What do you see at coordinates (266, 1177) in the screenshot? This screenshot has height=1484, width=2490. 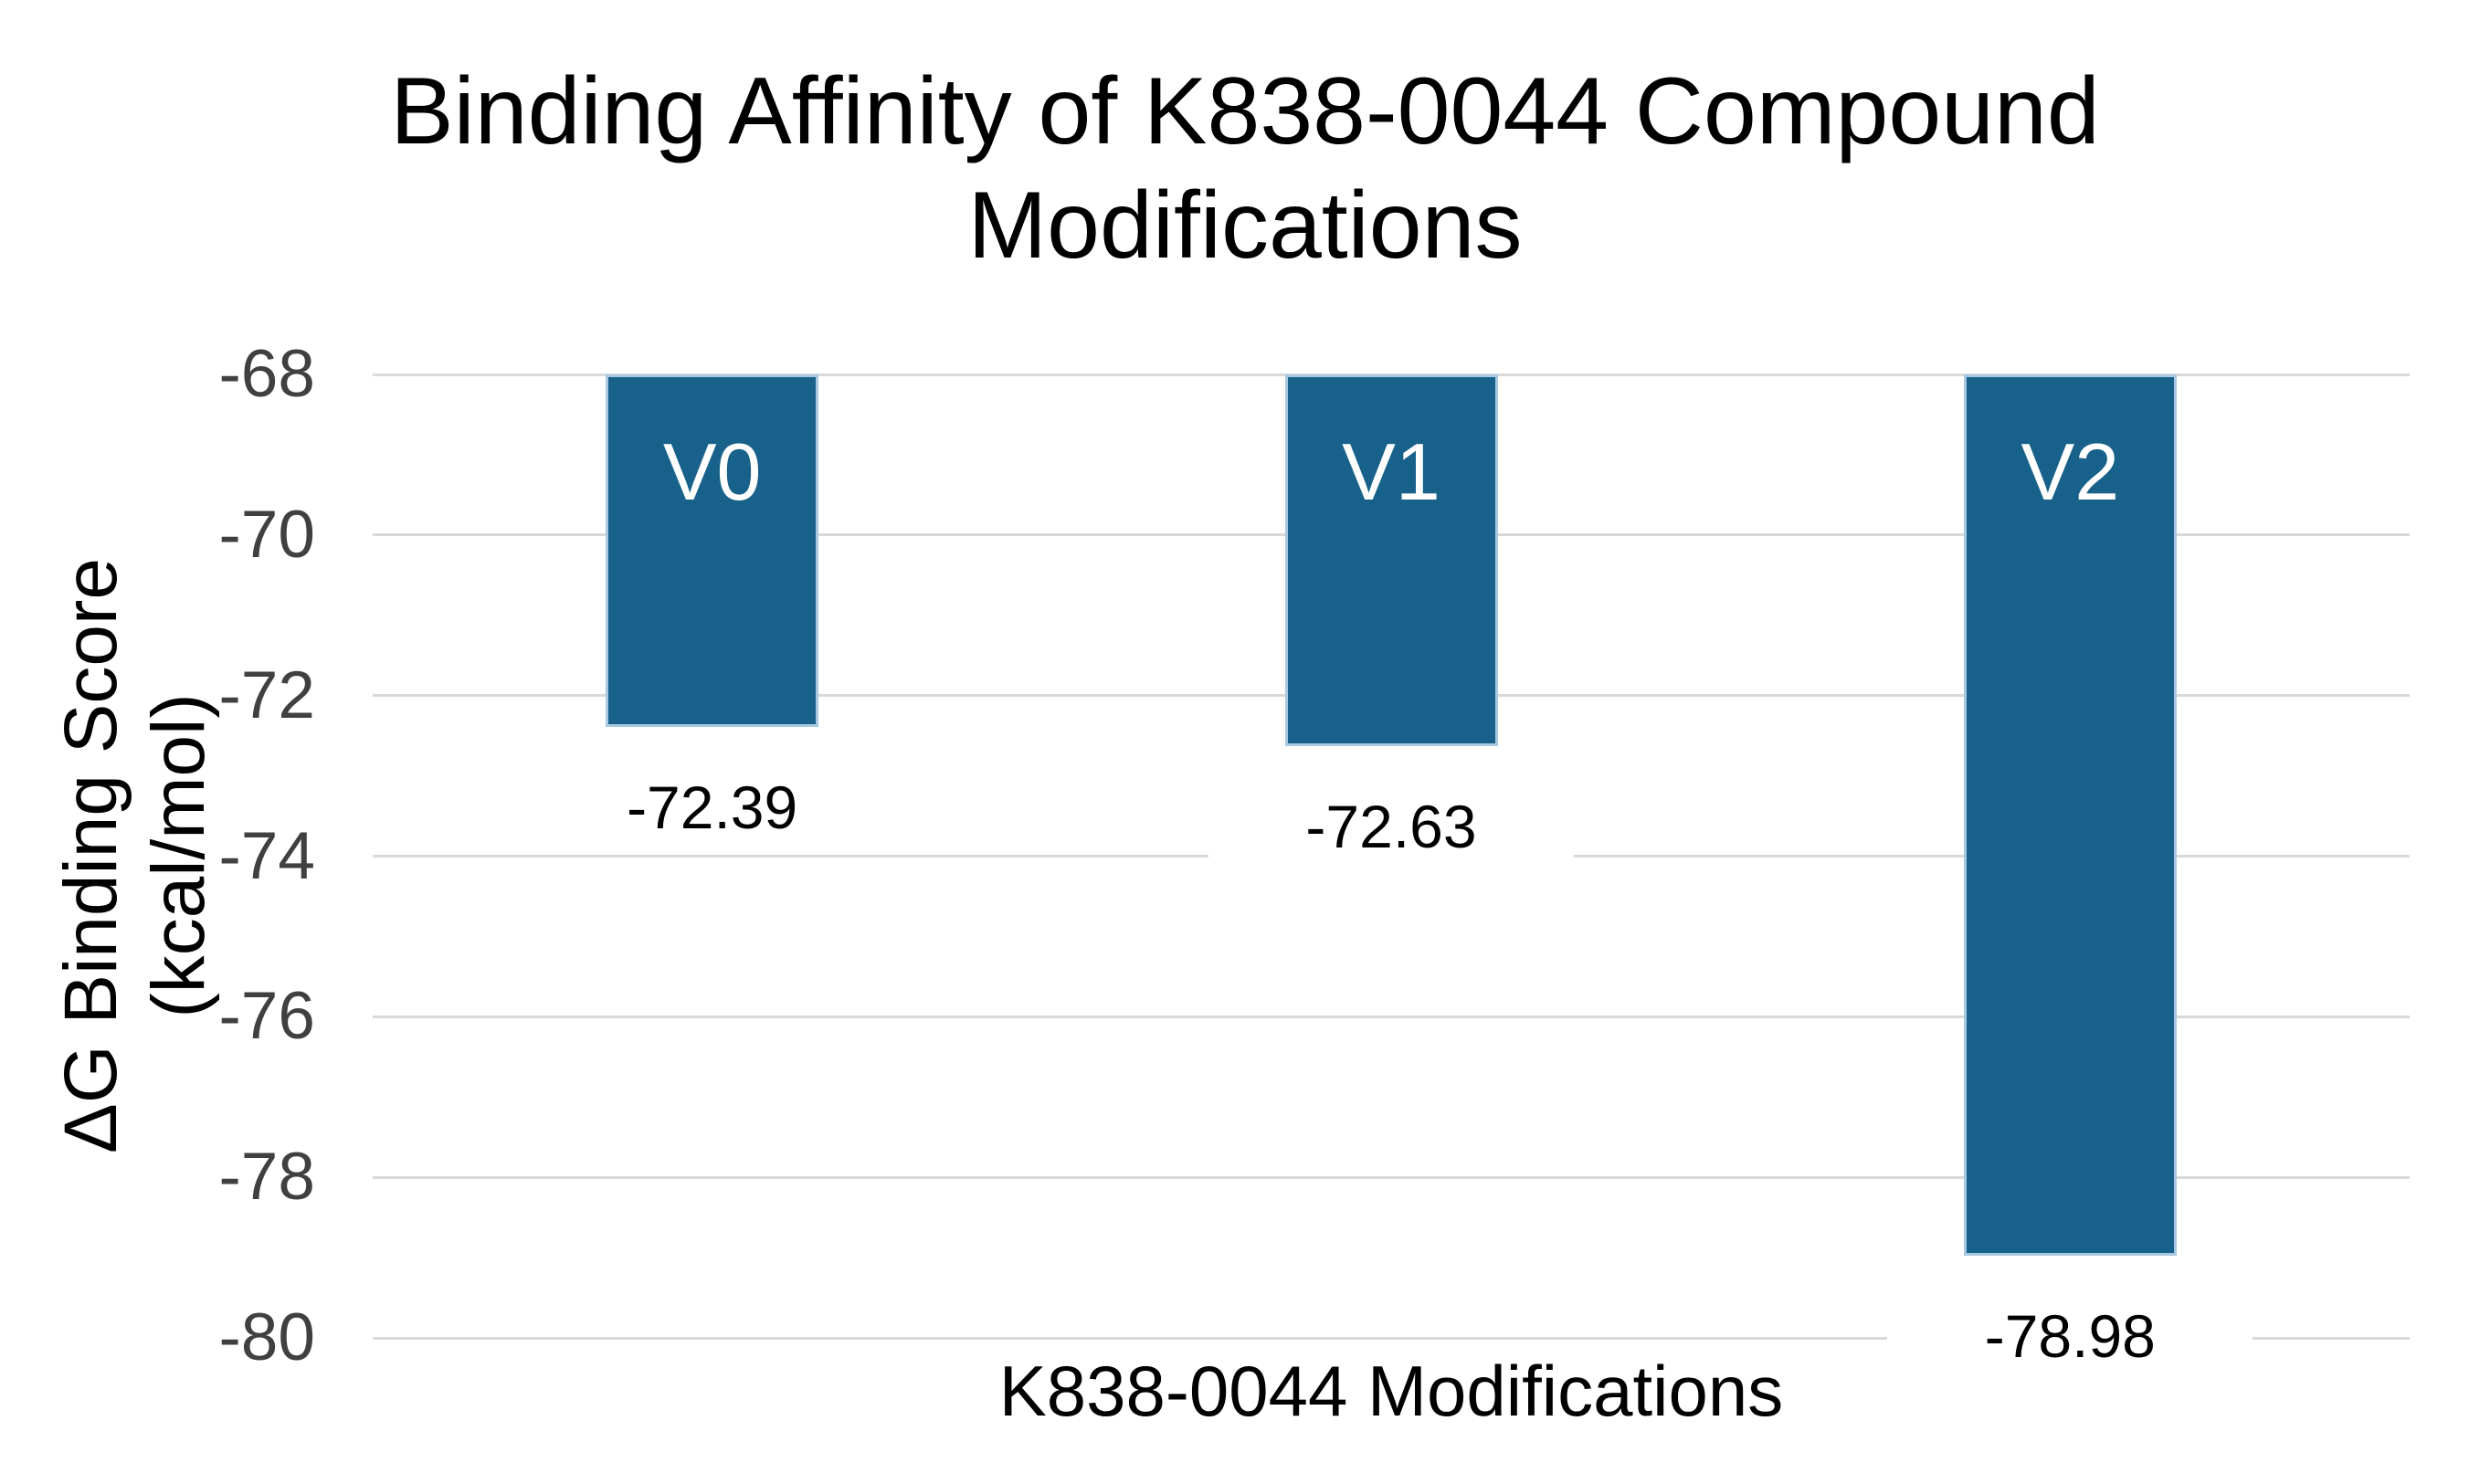 I see `y-tick-label: -78` at bounding box center [266, 1177].